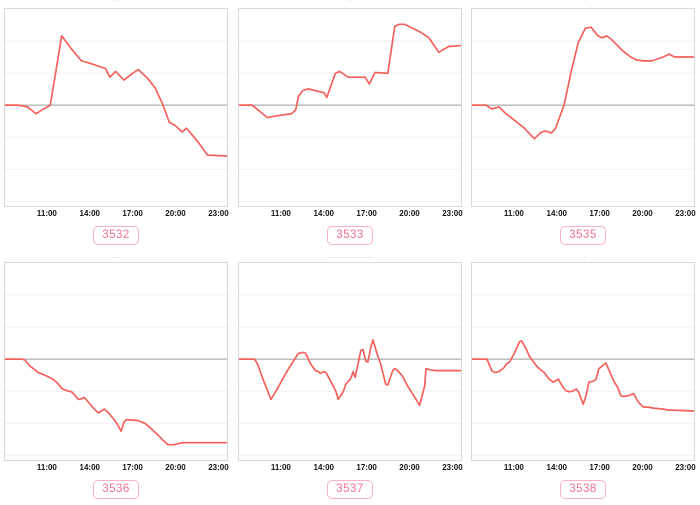 Image resolution: width=700 pixels, height=505 pixels. Describe the element at coordinates (116, 258) in the screenshot. I see `chart-title-fragment: ·· ·` at that location.